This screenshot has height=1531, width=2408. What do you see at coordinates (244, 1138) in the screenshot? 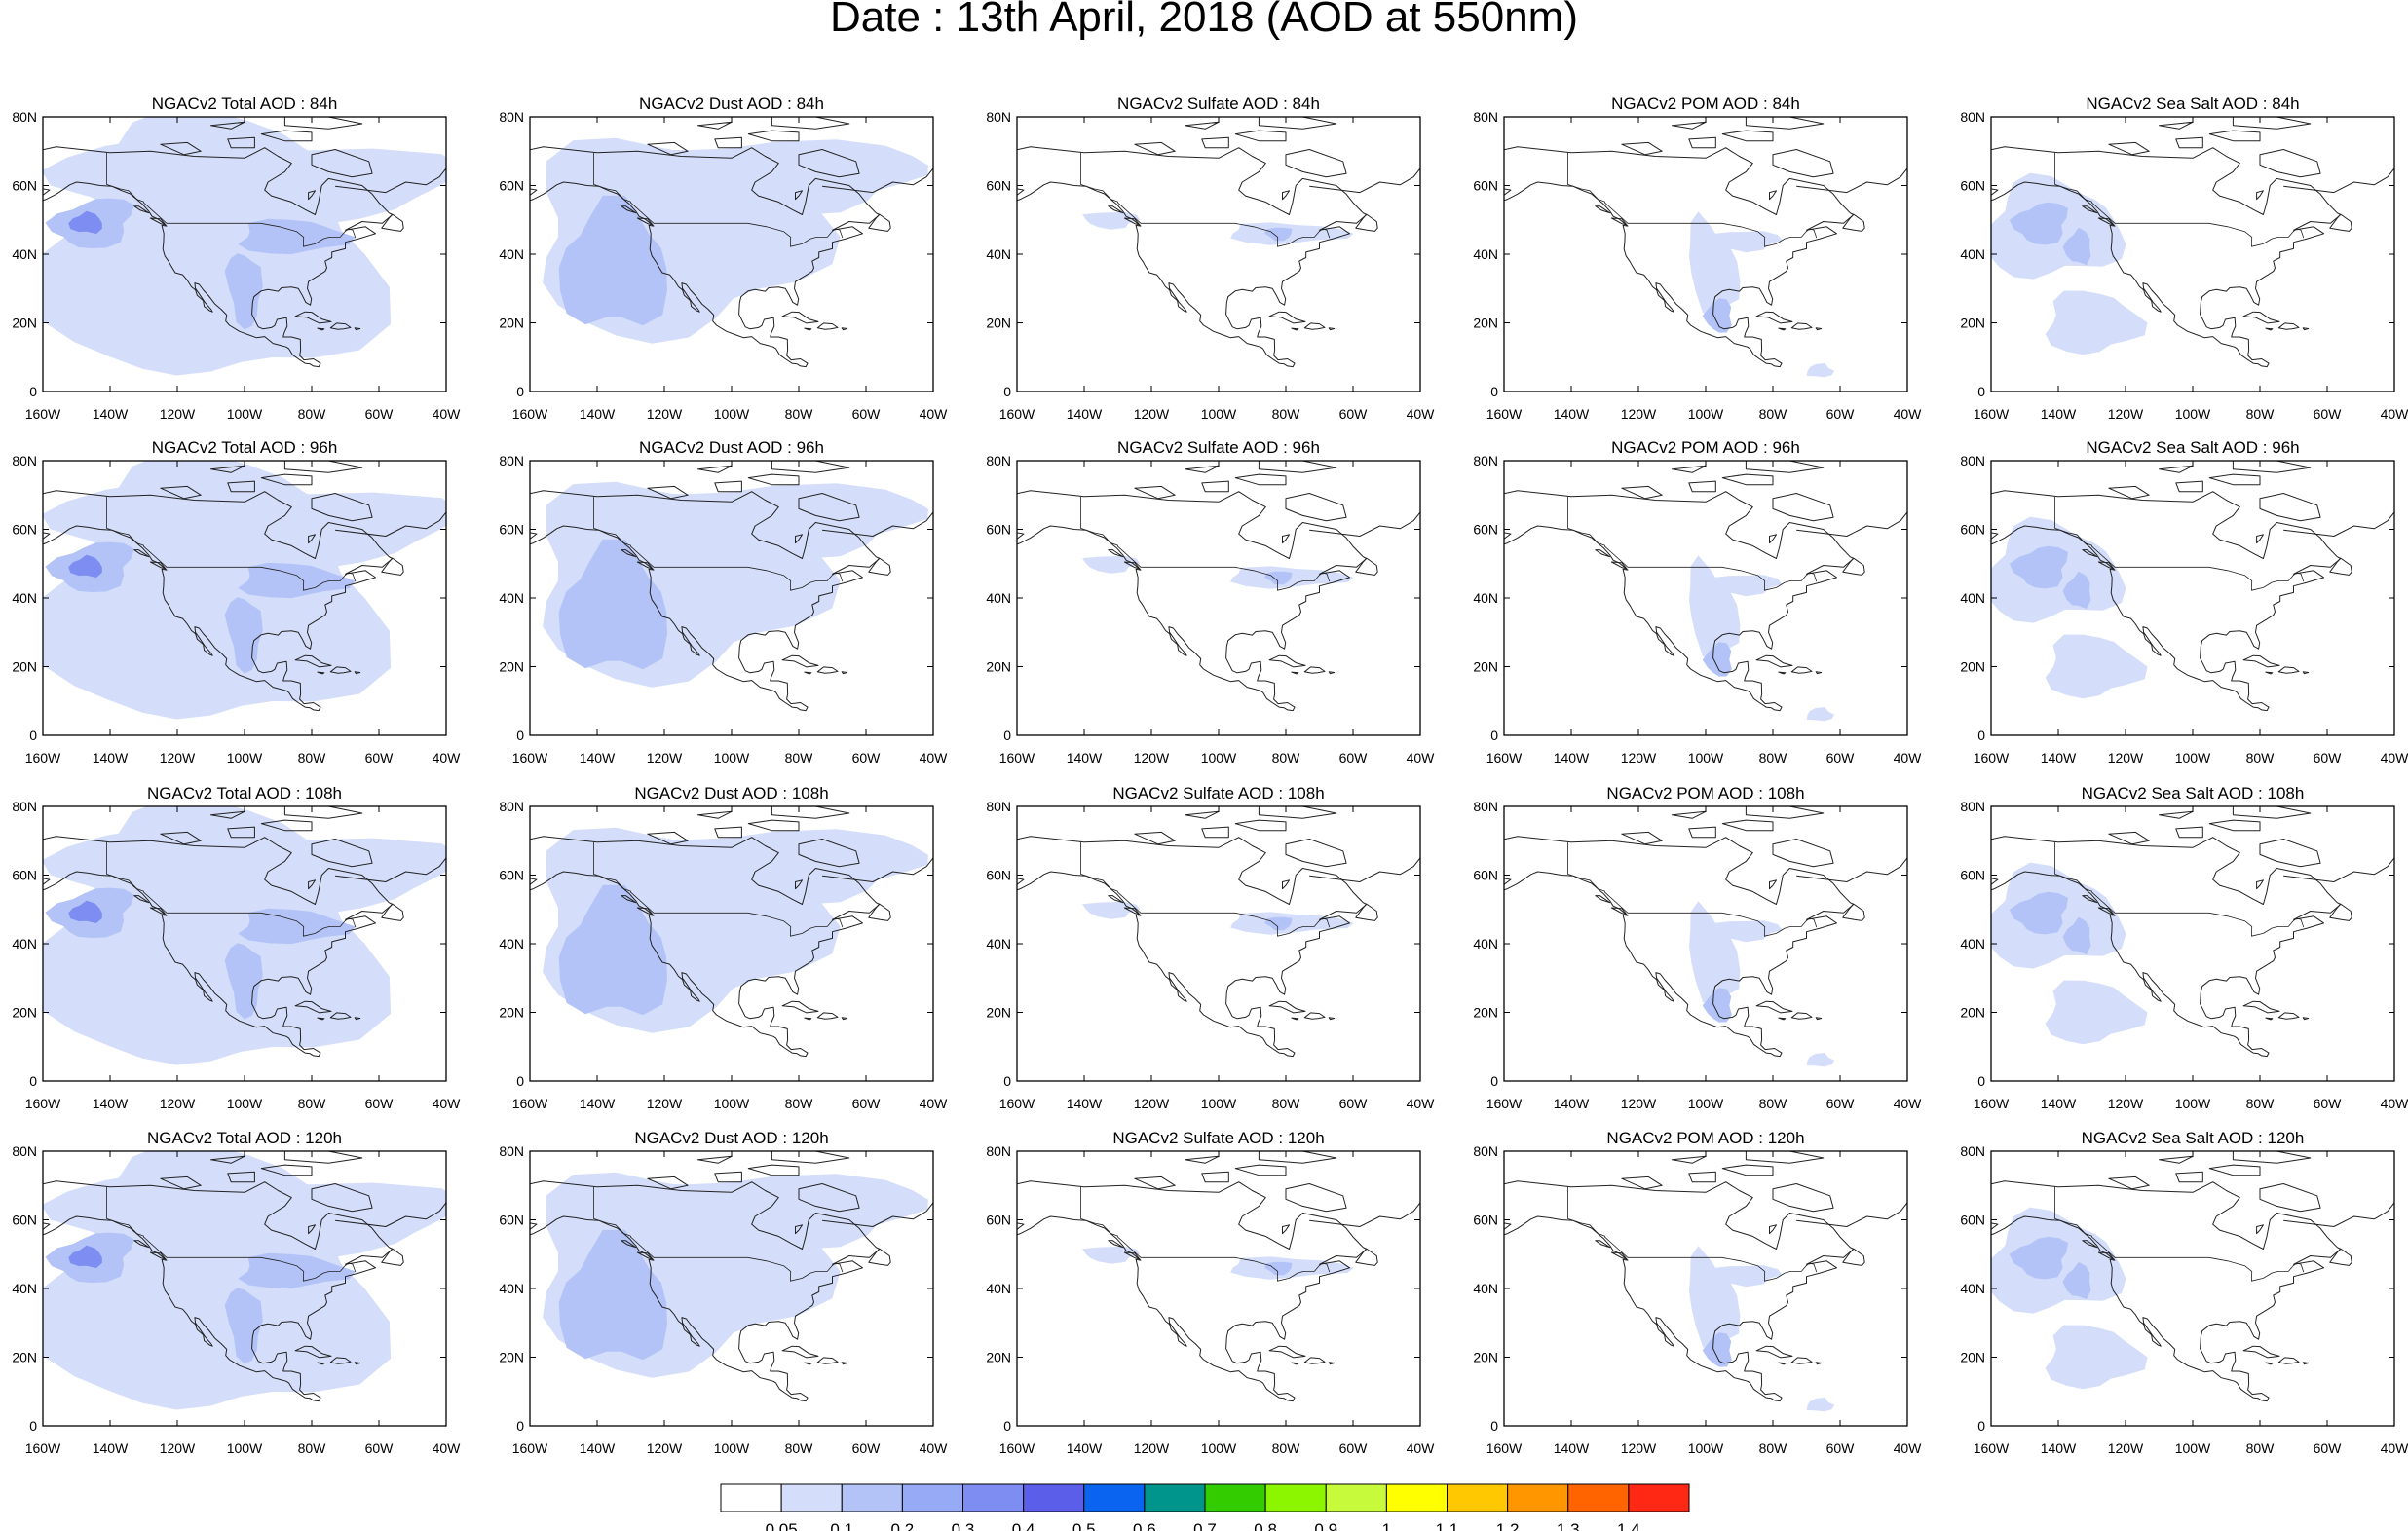
I see `panel-title: NGACv2 Total AOD : 120h` at bounding box center [244, 1138].